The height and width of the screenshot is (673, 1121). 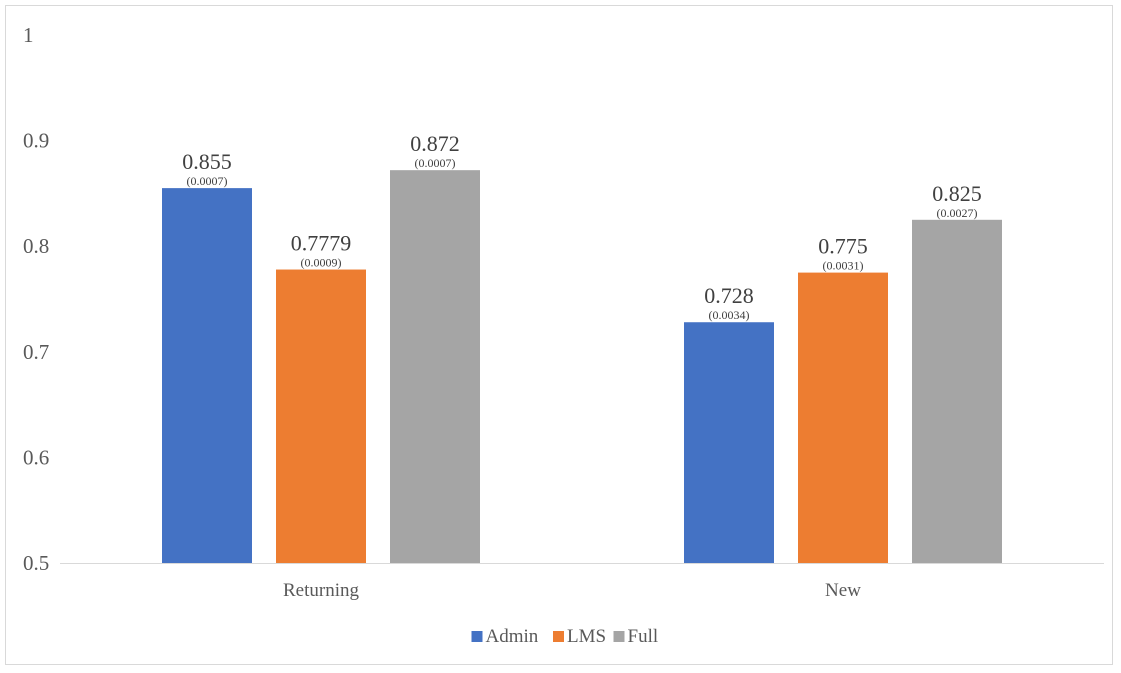 I want to click on bar-value-label: 0.855, so click(x=207, y=161).